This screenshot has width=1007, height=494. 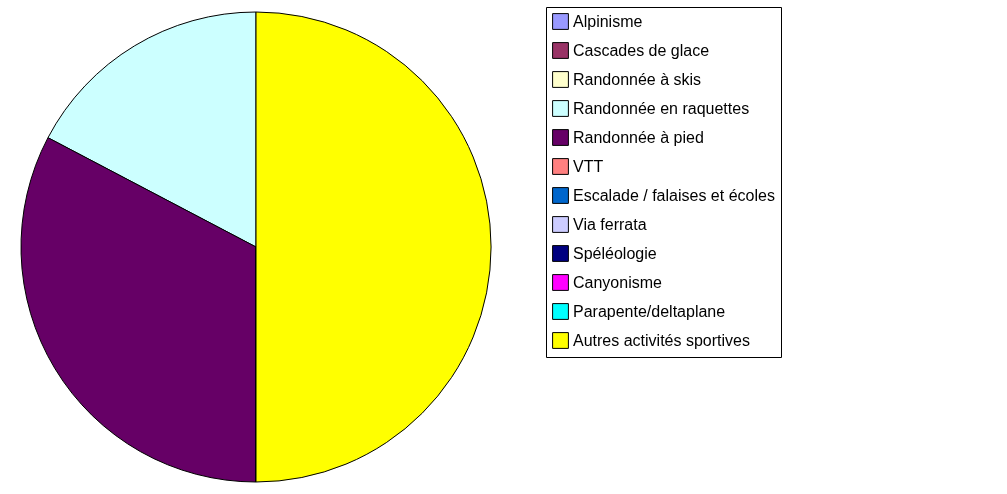 What do you see at coordinates (615, 253) in the screenshot?
I see `legend-label: Spéléologie` at bounding box center [615, 253].